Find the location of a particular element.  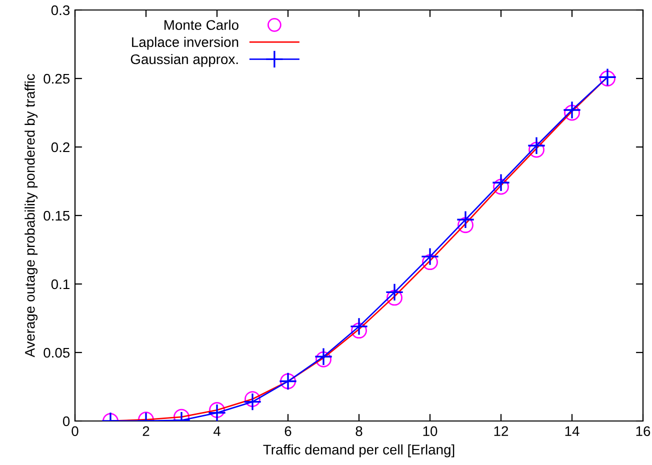

y-axis-title: Average outage probability pondered by traffic is located at coordinates (31, 216).